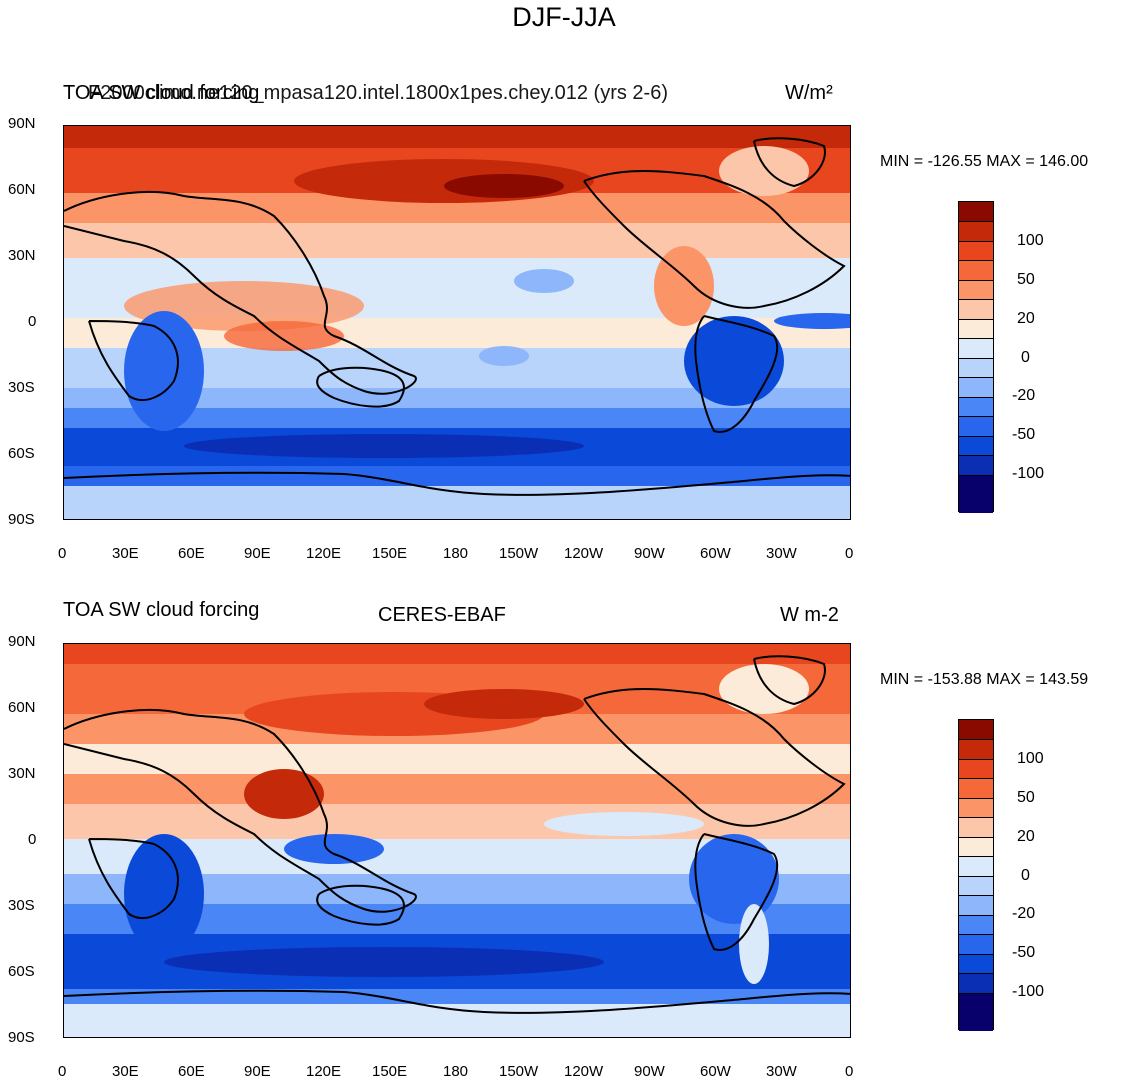 This screenshot has width=1128, height=1083. I want to click on panel1-cb-label-50: 50, so click(1026, 279).